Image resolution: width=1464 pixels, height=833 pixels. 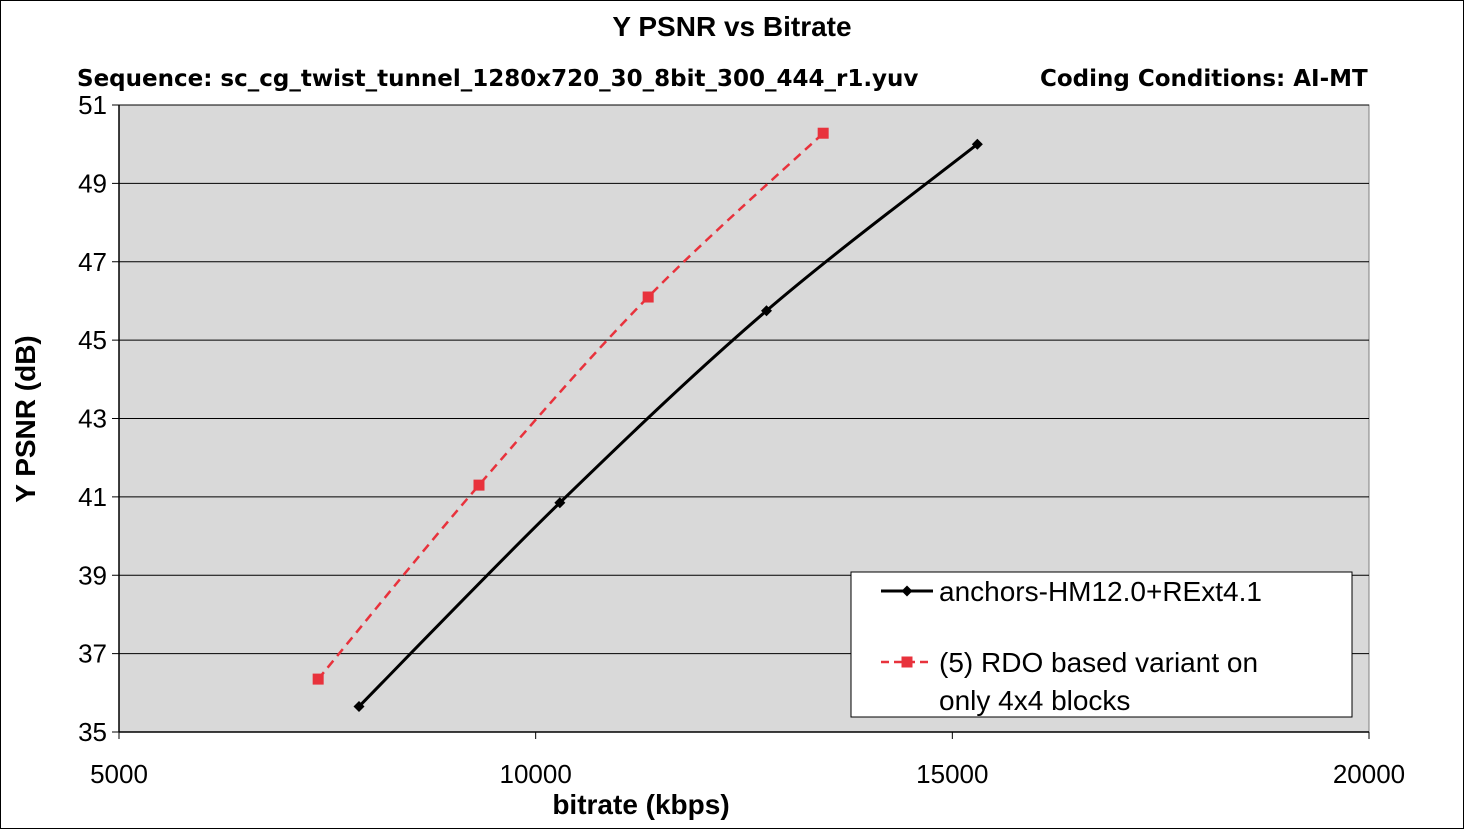 I want to click on y-tick-label-43: 43, so click(x=92, y=419).